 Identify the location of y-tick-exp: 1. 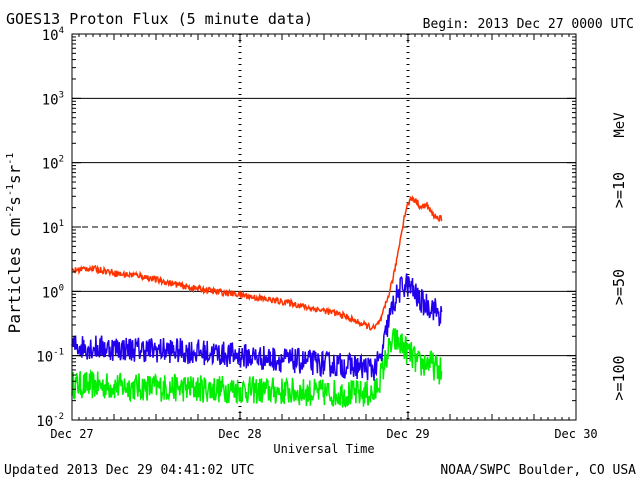
(61, 224).